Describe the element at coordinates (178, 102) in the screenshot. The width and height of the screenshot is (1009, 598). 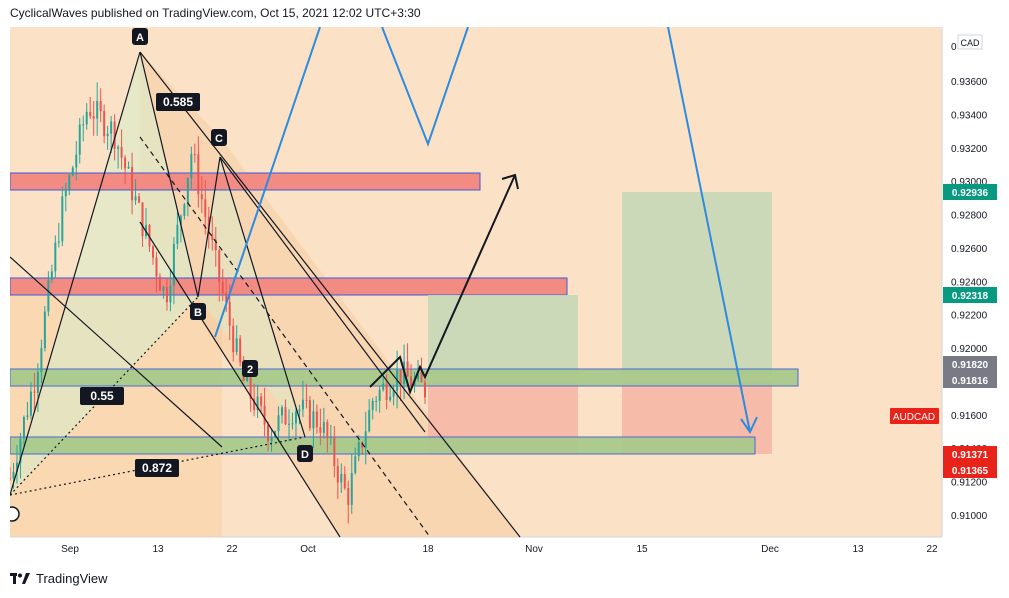
I see `fib-ratio-label: 0.585` at that location.